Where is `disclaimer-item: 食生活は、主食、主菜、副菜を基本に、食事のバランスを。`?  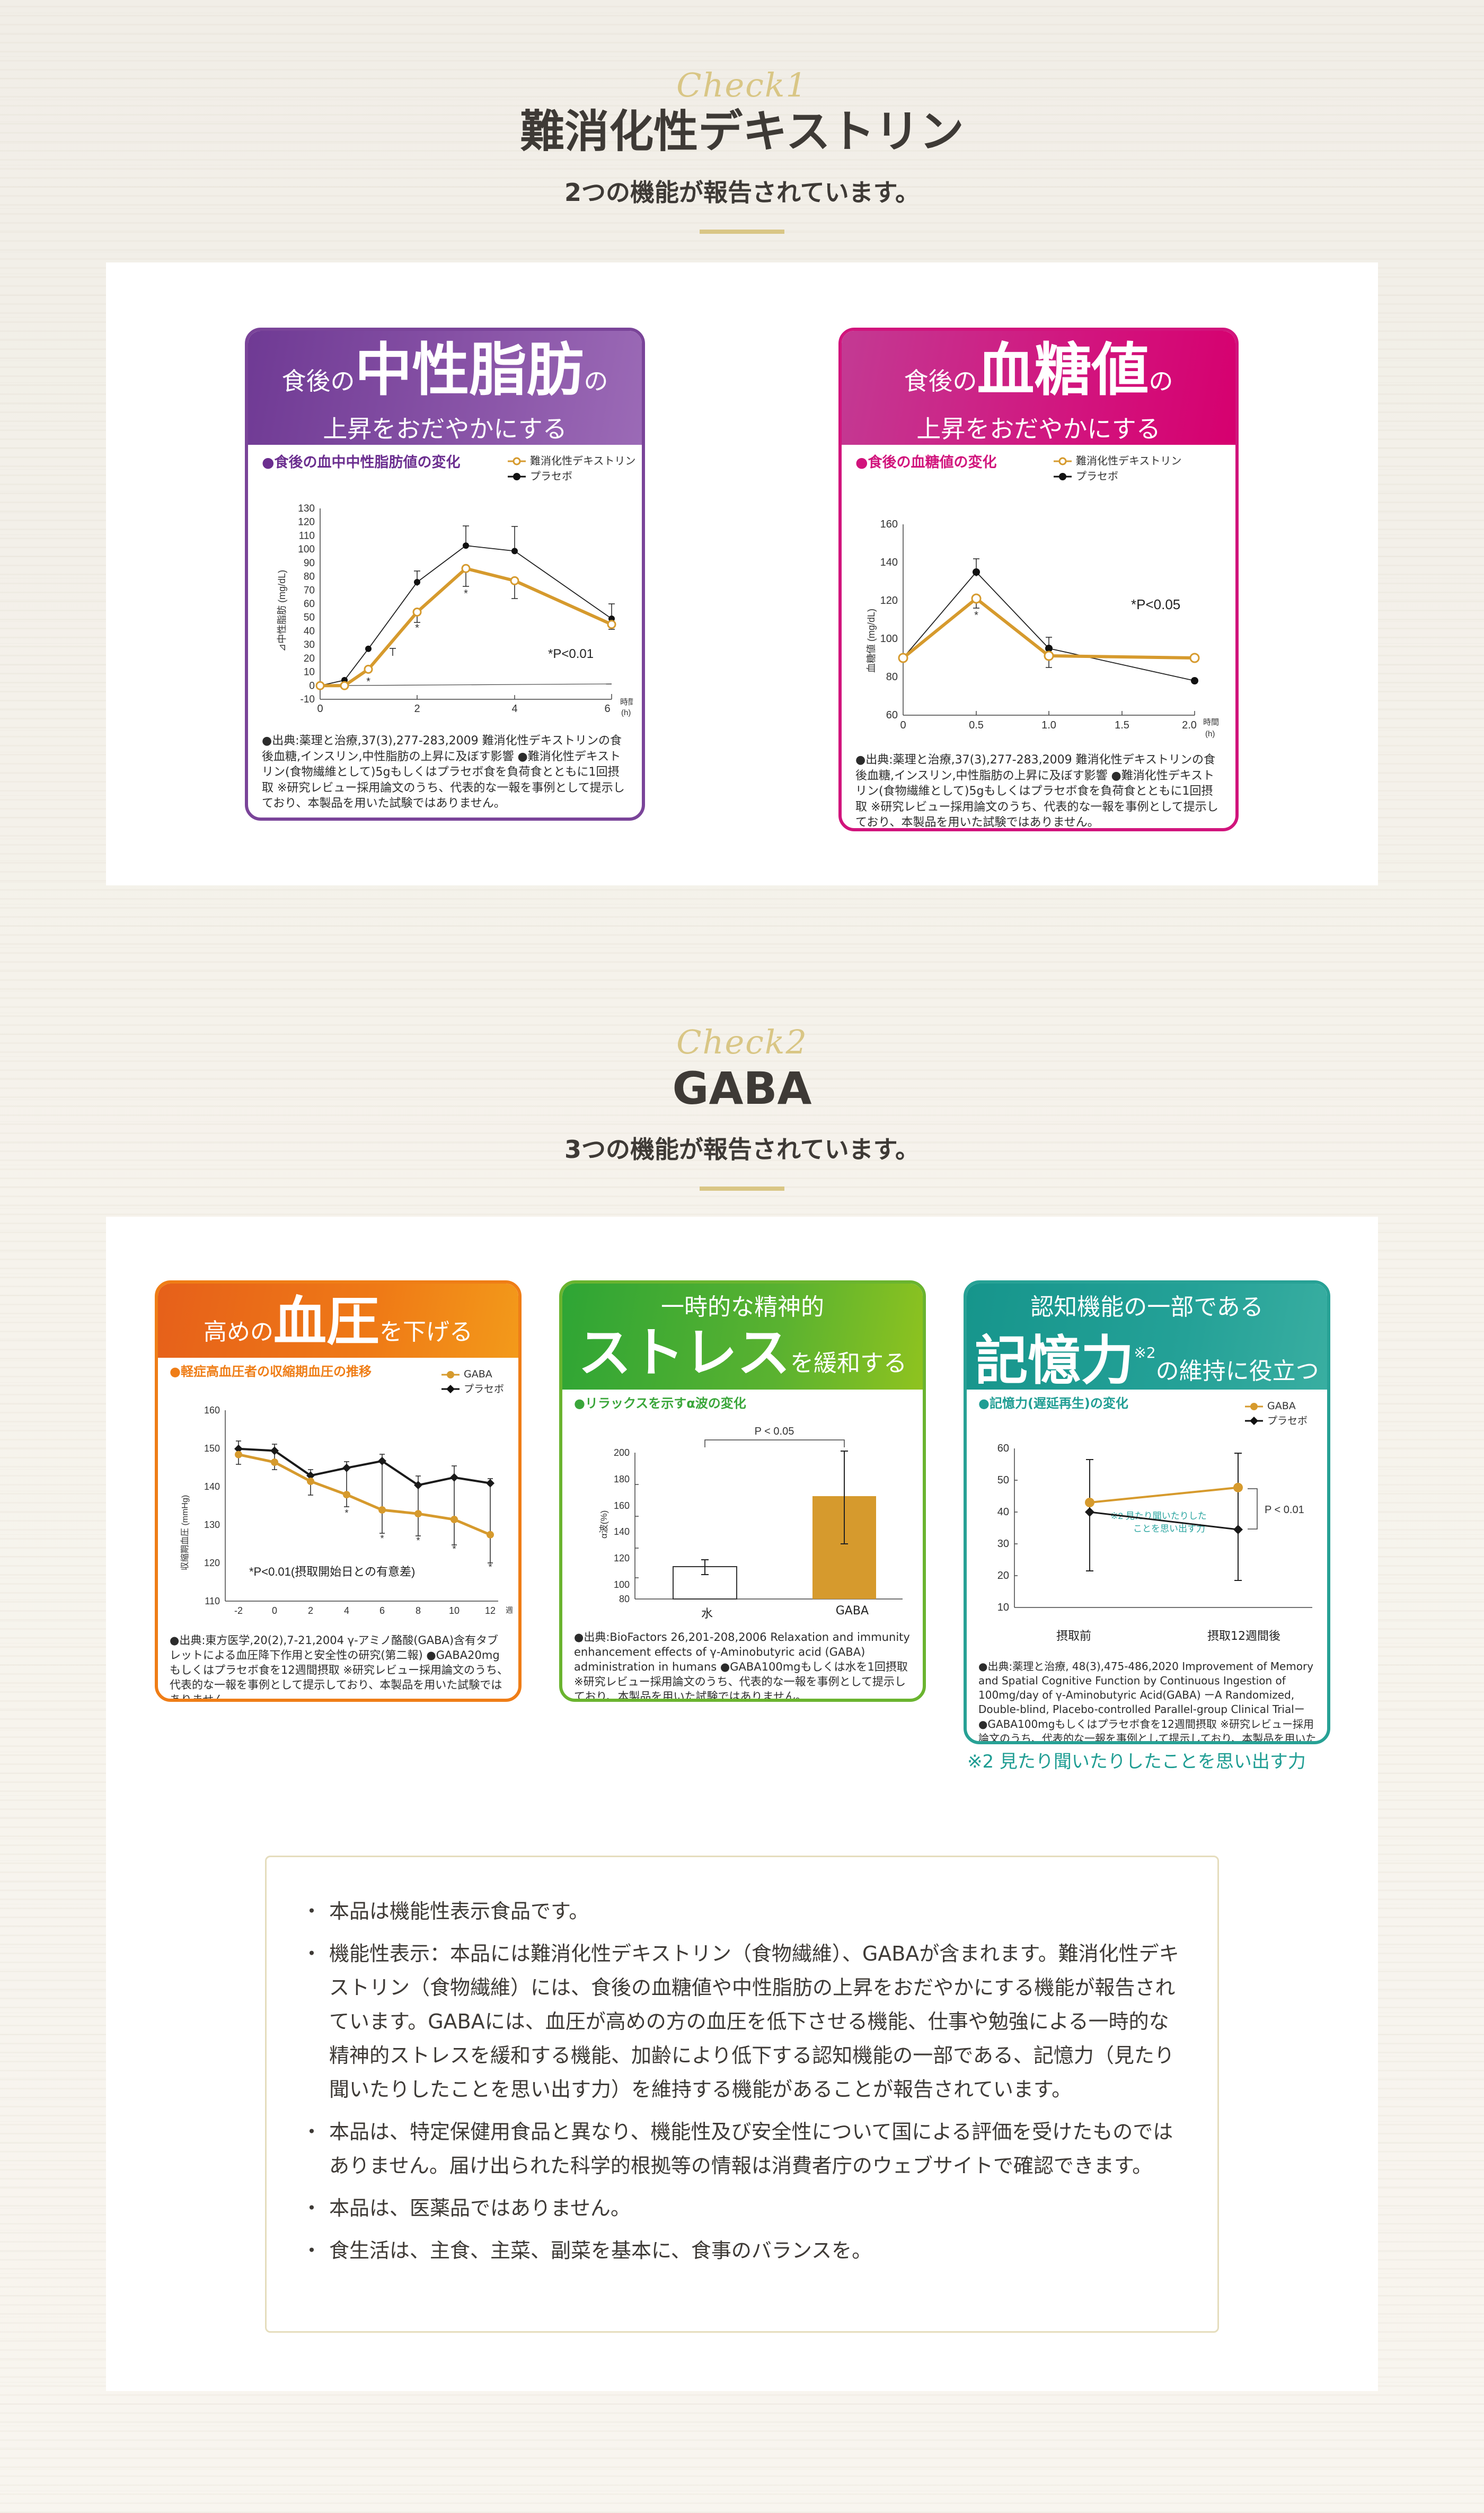
disclaimer-item: 食生活は、主食、主菜、副菜を基本に、食事のバランスを。 is located at coordinates (744, 2251).